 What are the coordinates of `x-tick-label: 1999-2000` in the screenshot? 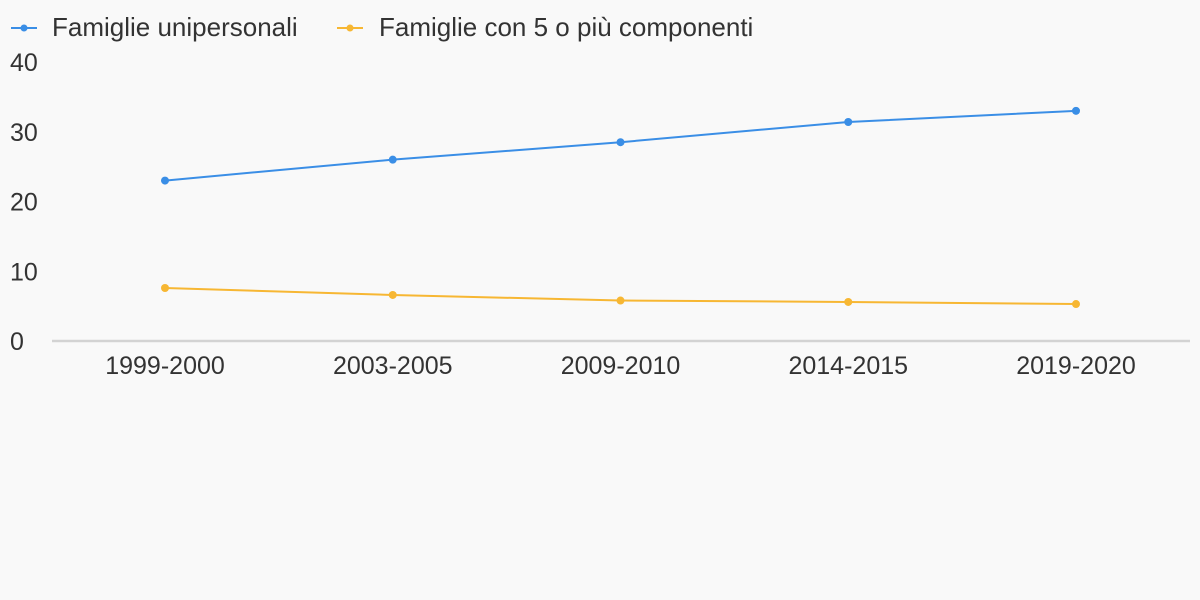 It's located at (165, 366).